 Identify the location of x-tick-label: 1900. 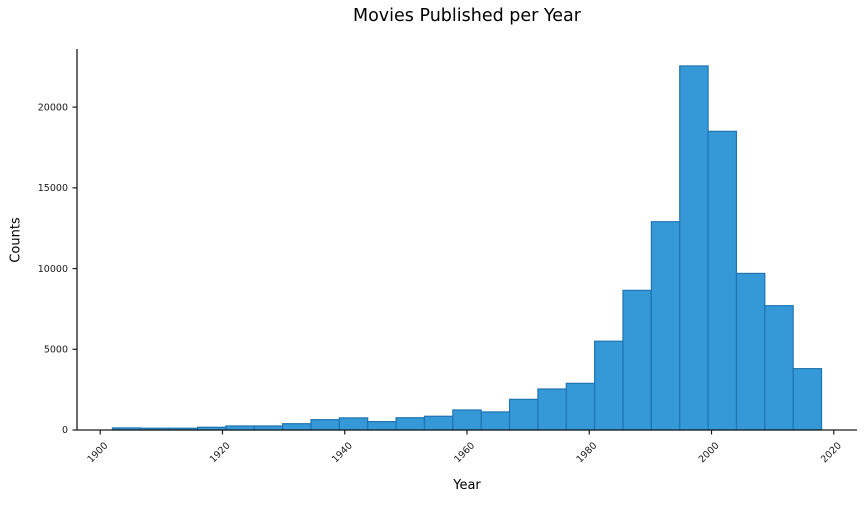
(97, 452).